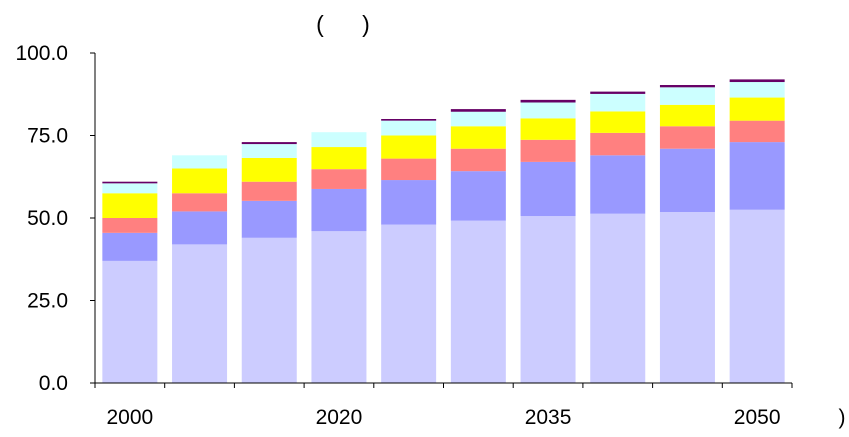 The image size is (849, 437). What do you see at coordinates (129, 417) in the screenshot?
I see `x-tick-label: 2000` at bounding box center [129, 417].